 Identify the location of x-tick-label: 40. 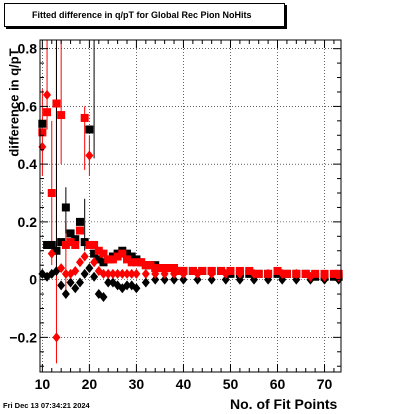
(184, 384).